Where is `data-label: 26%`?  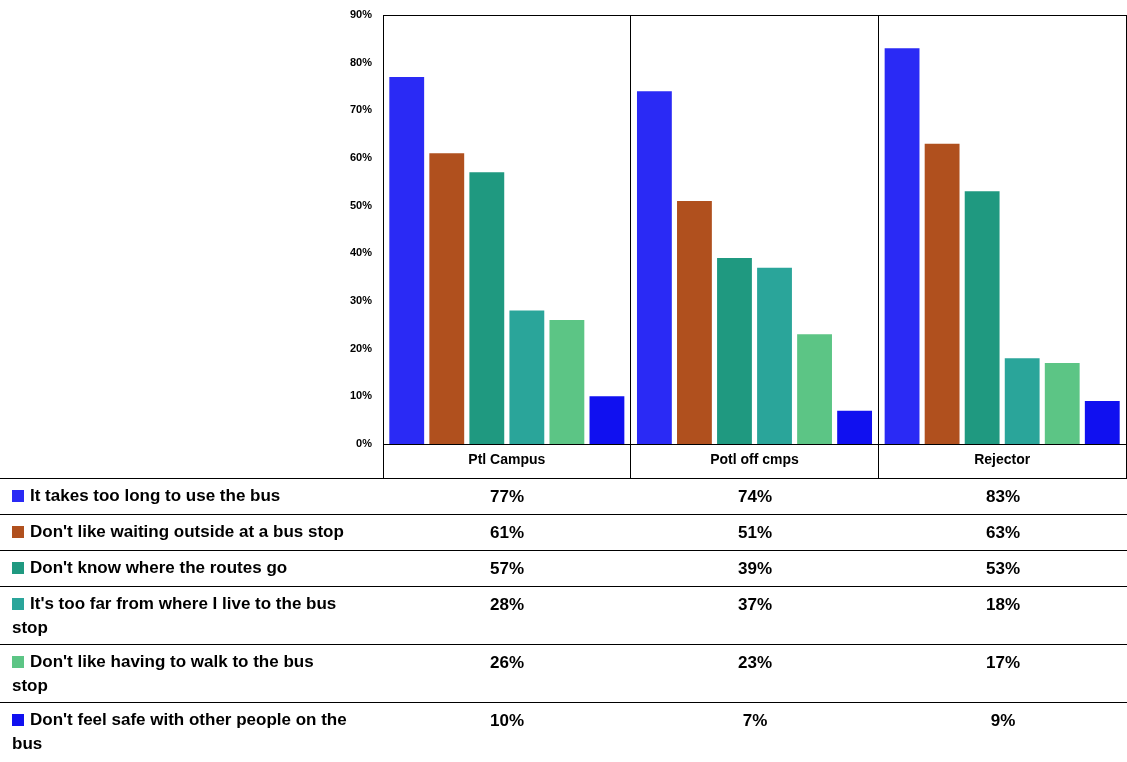 data-label: 26% is located at coordinates (507, 663).